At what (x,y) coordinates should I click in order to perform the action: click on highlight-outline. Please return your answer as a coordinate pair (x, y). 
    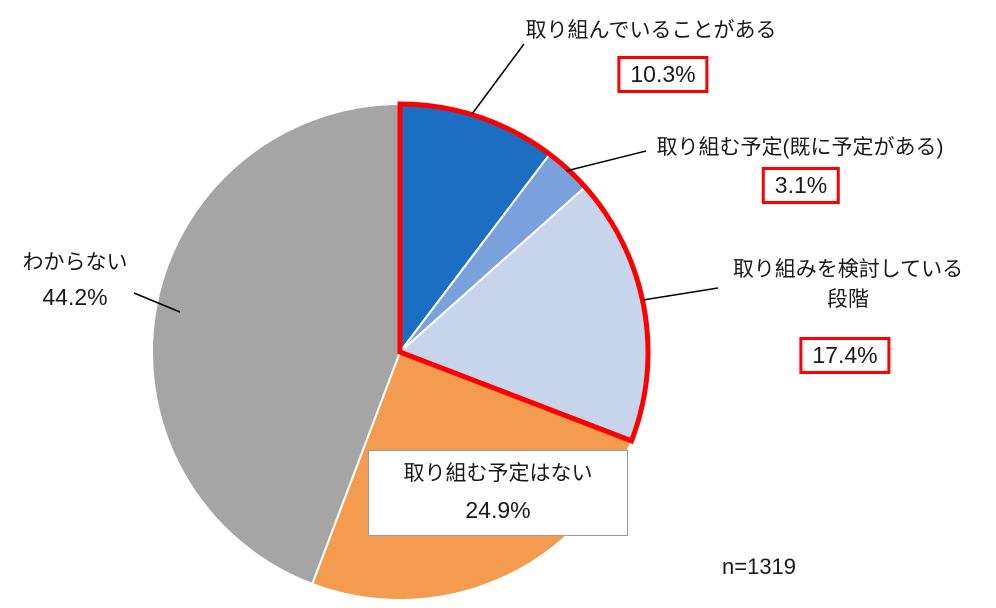
    Looking at the image, I should click on (524, 273).